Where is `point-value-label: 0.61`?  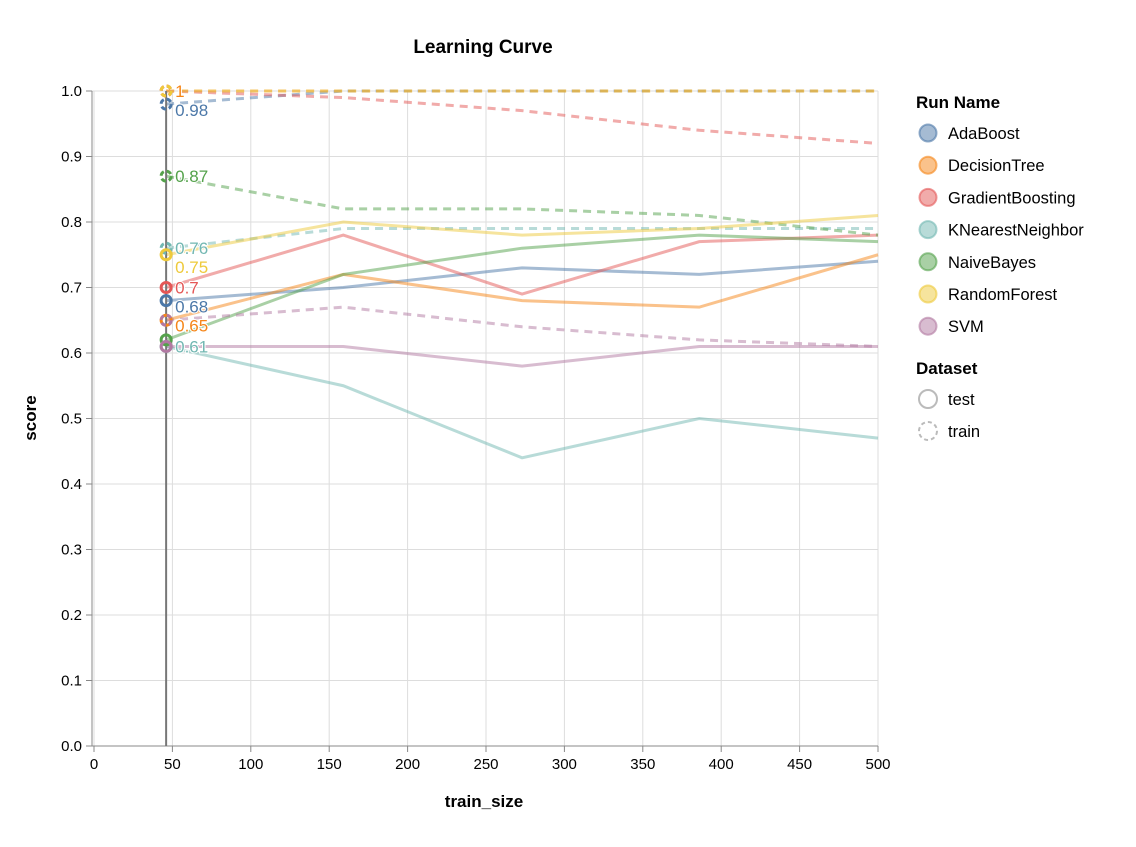 point-value-label: 0.61 is located at coordinates (191, 346).